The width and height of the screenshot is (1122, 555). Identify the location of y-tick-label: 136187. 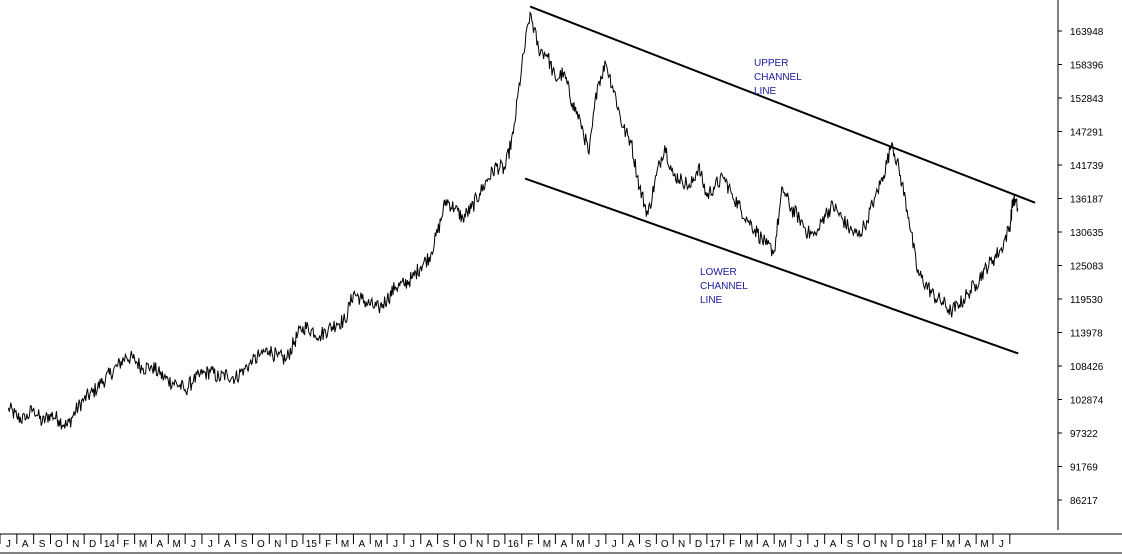
(1087, 199).